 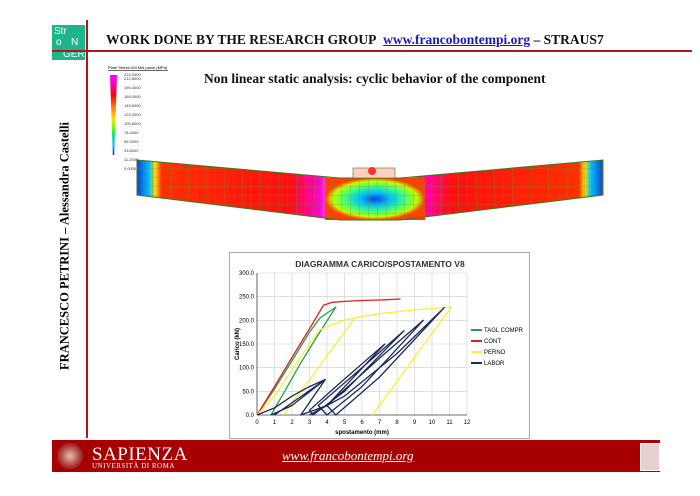 I want to click on contour-legend-value: 168.0000, so click(x=132, y=96).